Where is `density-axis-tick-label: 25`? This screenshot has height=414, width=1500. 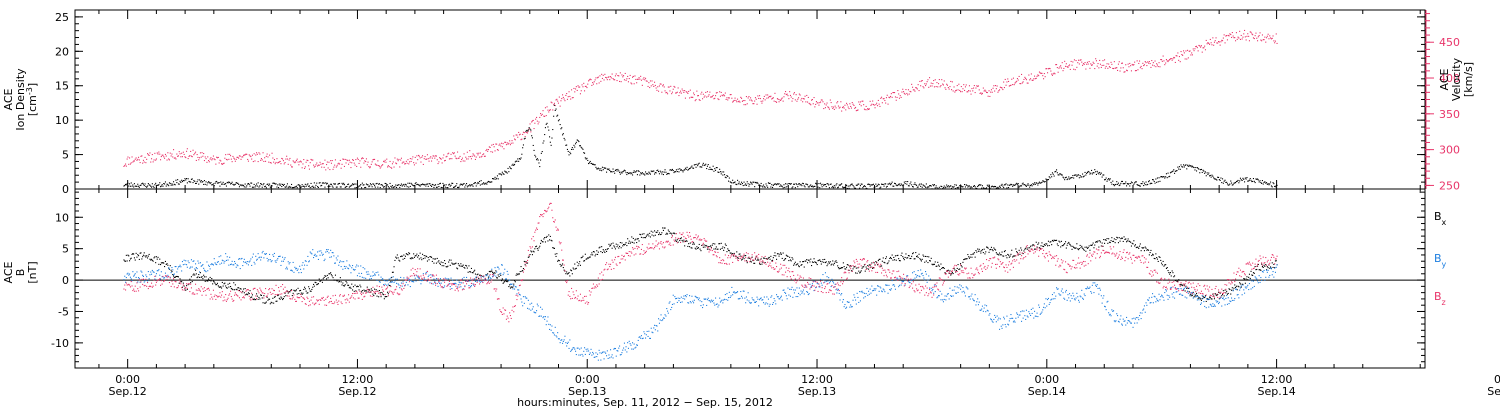 density-axis-tick-label: 25 is located at coordinates (62, 17).